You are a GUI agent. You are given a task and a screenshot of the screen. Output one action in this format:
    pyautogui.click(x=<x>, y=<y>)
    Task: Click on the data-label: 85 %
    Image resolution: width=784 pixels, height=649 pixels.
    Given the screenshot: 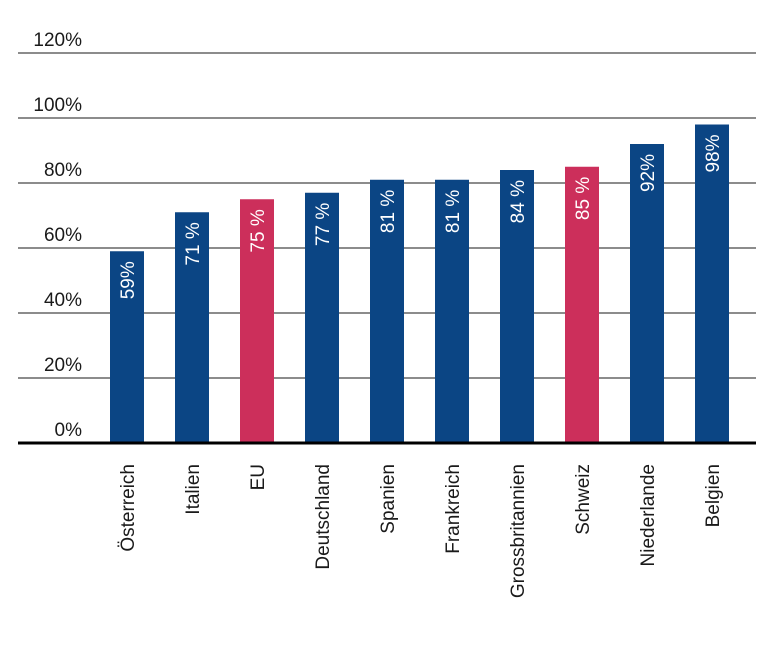 What is the action you would take?
    pyautogui.click(x=583, y=198)
    